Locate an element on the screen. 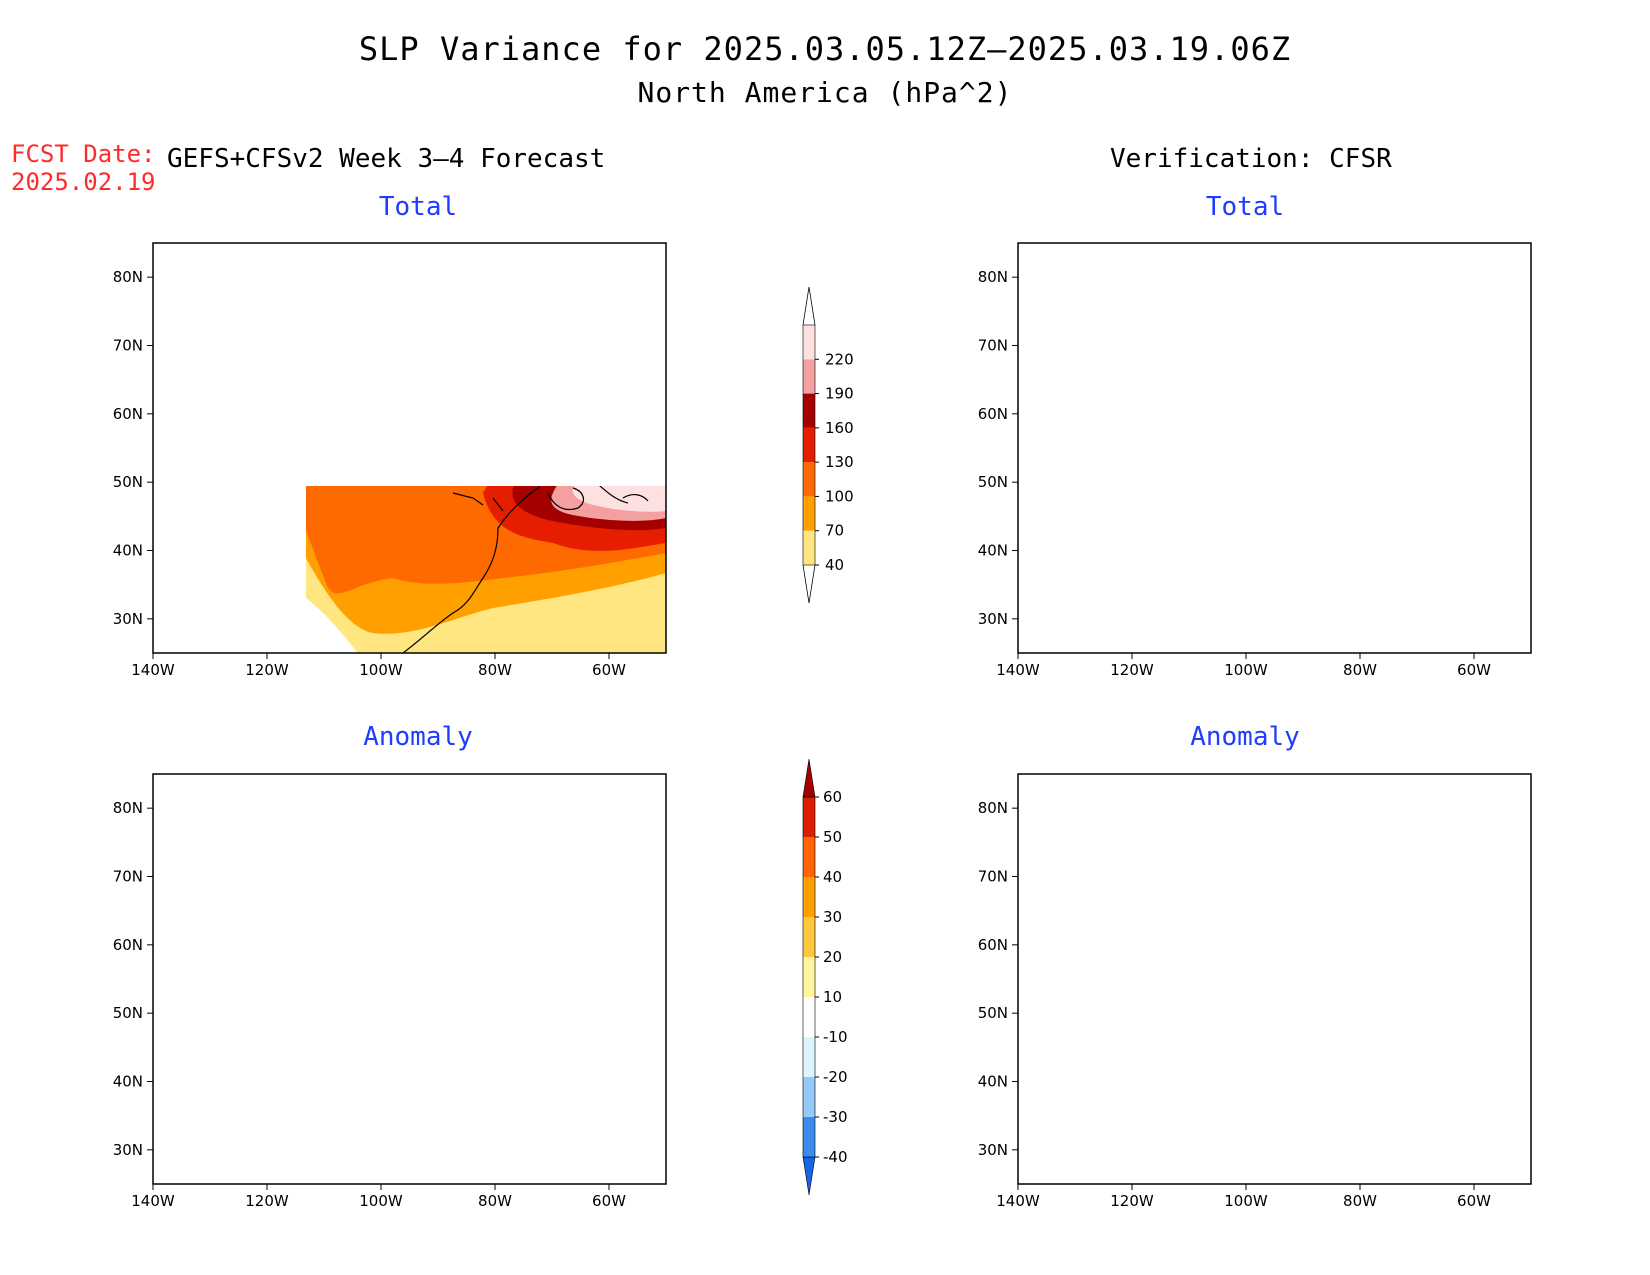  panel-title-verification-anomaly: Anomaly is located at coordinates (1245, 737).